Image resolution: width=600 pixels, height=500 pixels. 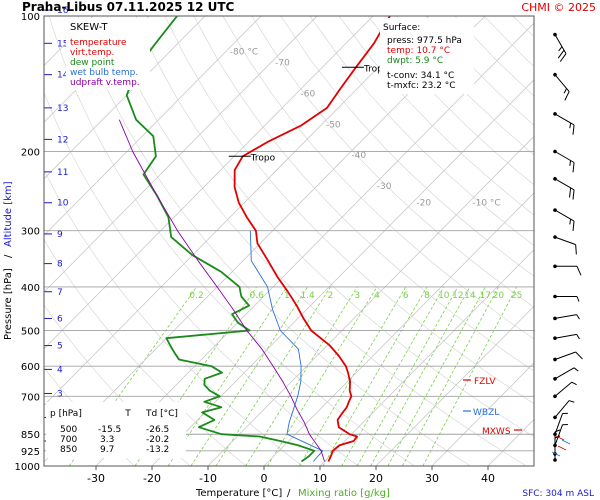 I want to click on mixing-ratio-label: 0.2, so click(x=196, y=296).